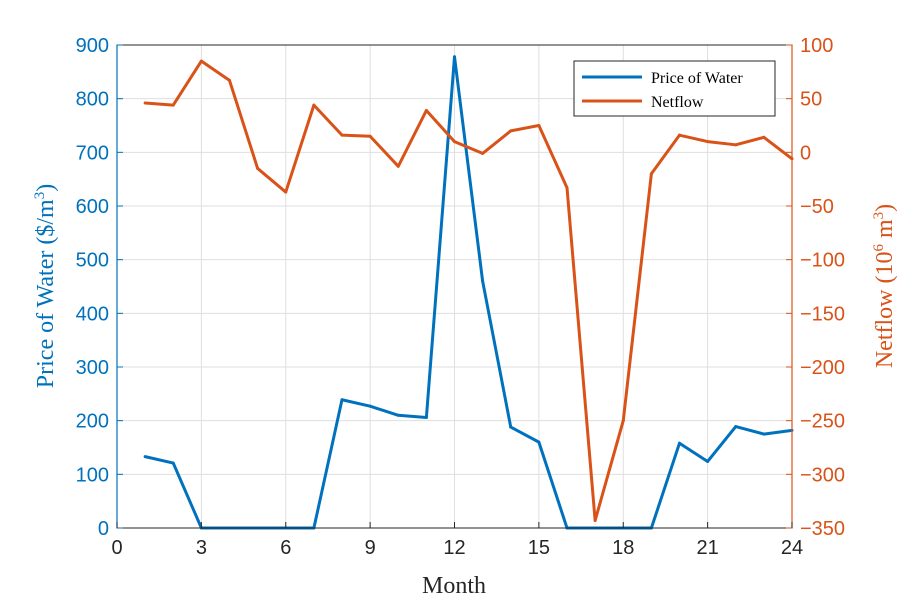 The width and height of the screenshot is (900, 600). Describe the element at coordinates (92, 153) in the screenshot. I see `left-tick-label: 700` at that location.